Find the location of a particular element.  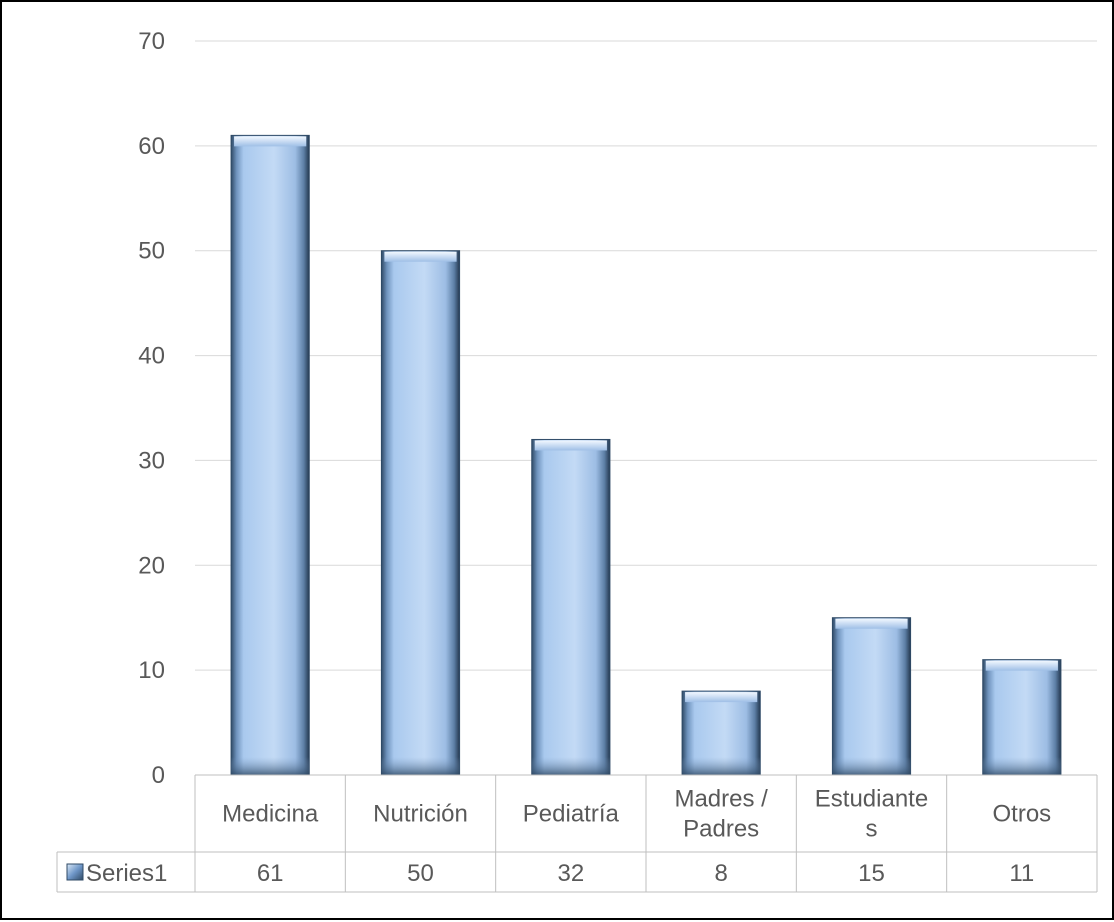

x-category-label: Otros is located at coordinates (1021, 814).